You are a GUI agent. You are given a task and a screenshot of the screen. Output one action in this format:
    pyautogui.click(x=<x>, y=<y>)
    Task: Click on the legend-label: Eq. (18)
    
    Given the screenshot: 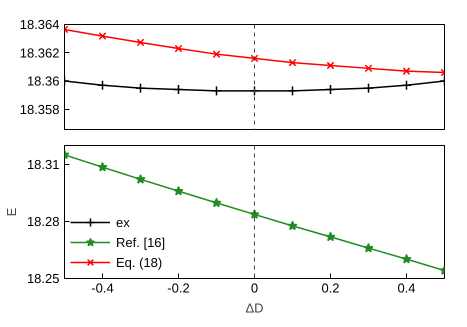 What is the action you would take?
    pyautogui.click(x=139, y=262)
    